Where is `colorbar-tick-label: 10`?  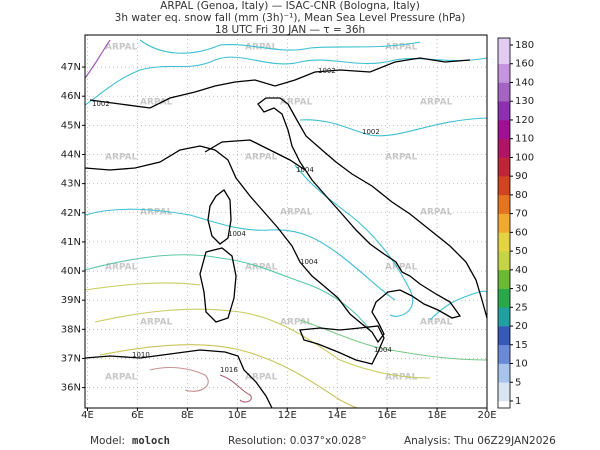 colorbar-tick-label: 10 is located at coordinates (521, 364).